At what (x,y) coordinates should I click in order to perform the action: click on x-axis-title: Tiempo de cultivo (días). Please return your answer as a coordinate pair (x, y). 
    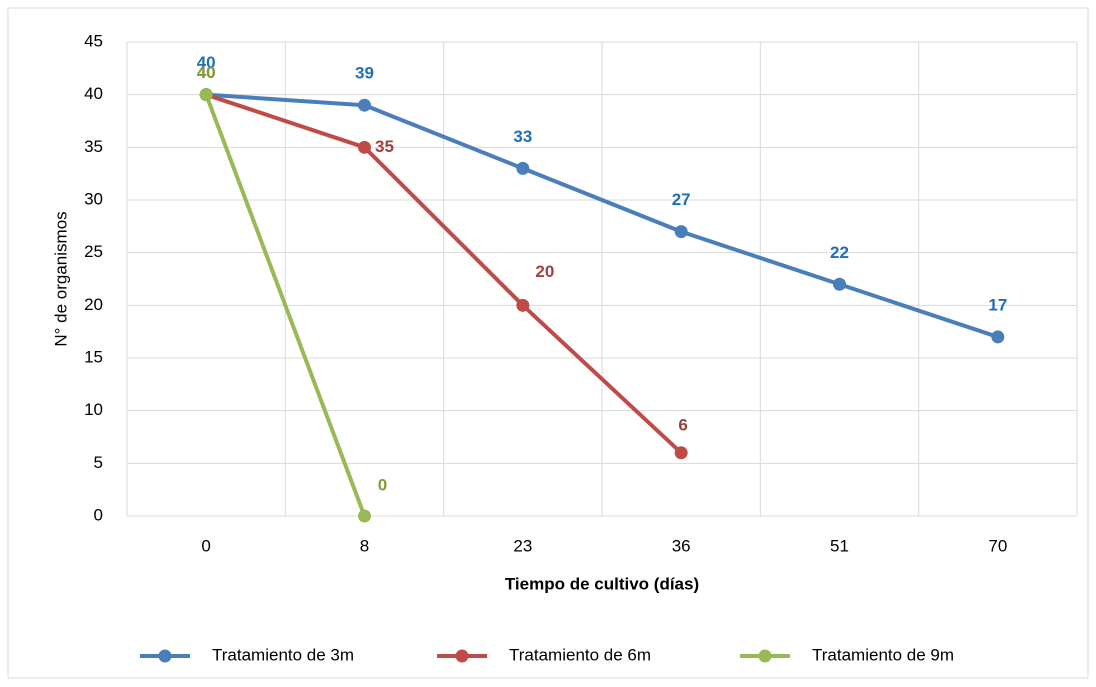
    Looking at the image, I should click on (602, 583).